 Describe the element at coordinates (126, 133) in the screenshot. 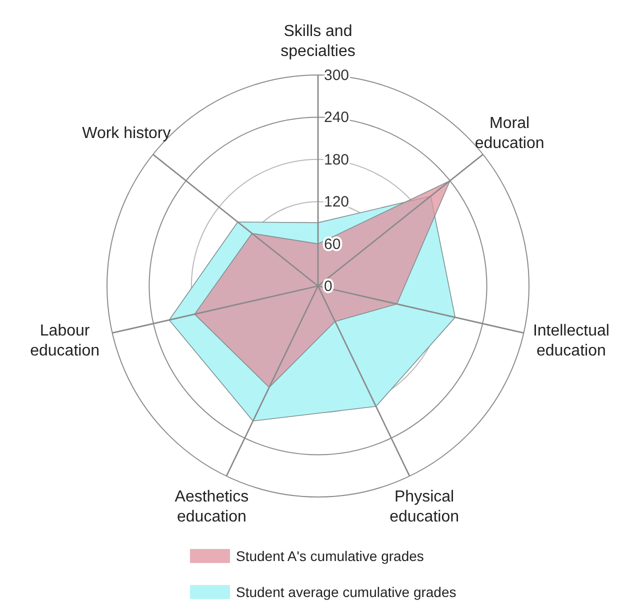

I see `spoke-label: Work history` at that location.